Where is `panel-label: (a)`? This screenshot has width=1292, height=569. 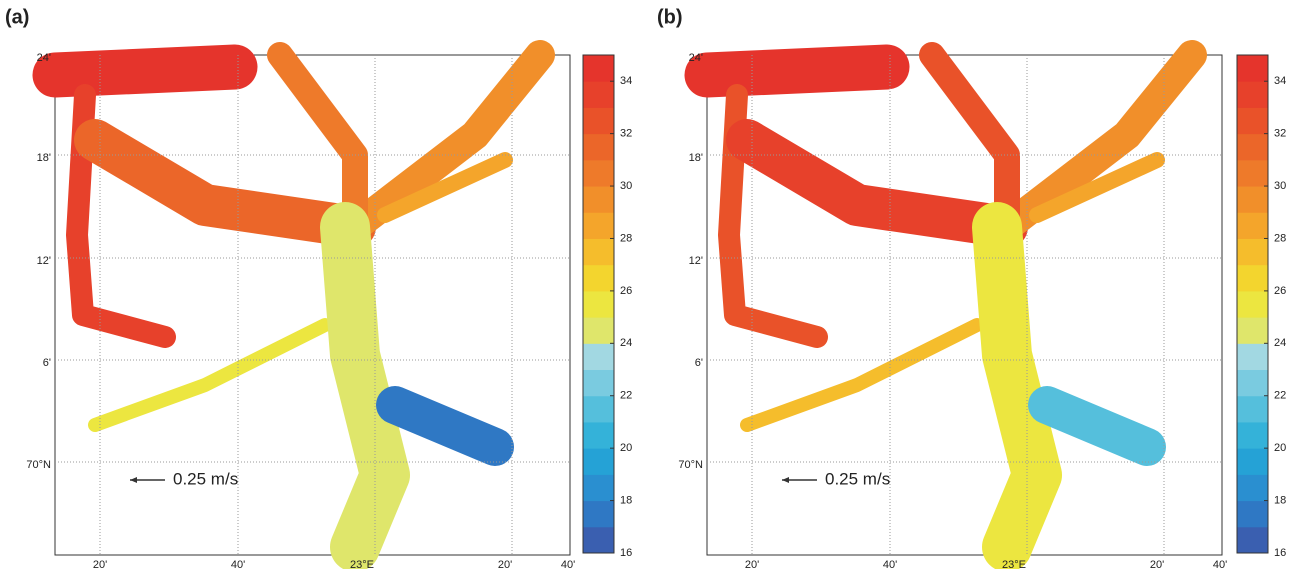
panel-label: (a) is located at coordinates (17, 17).